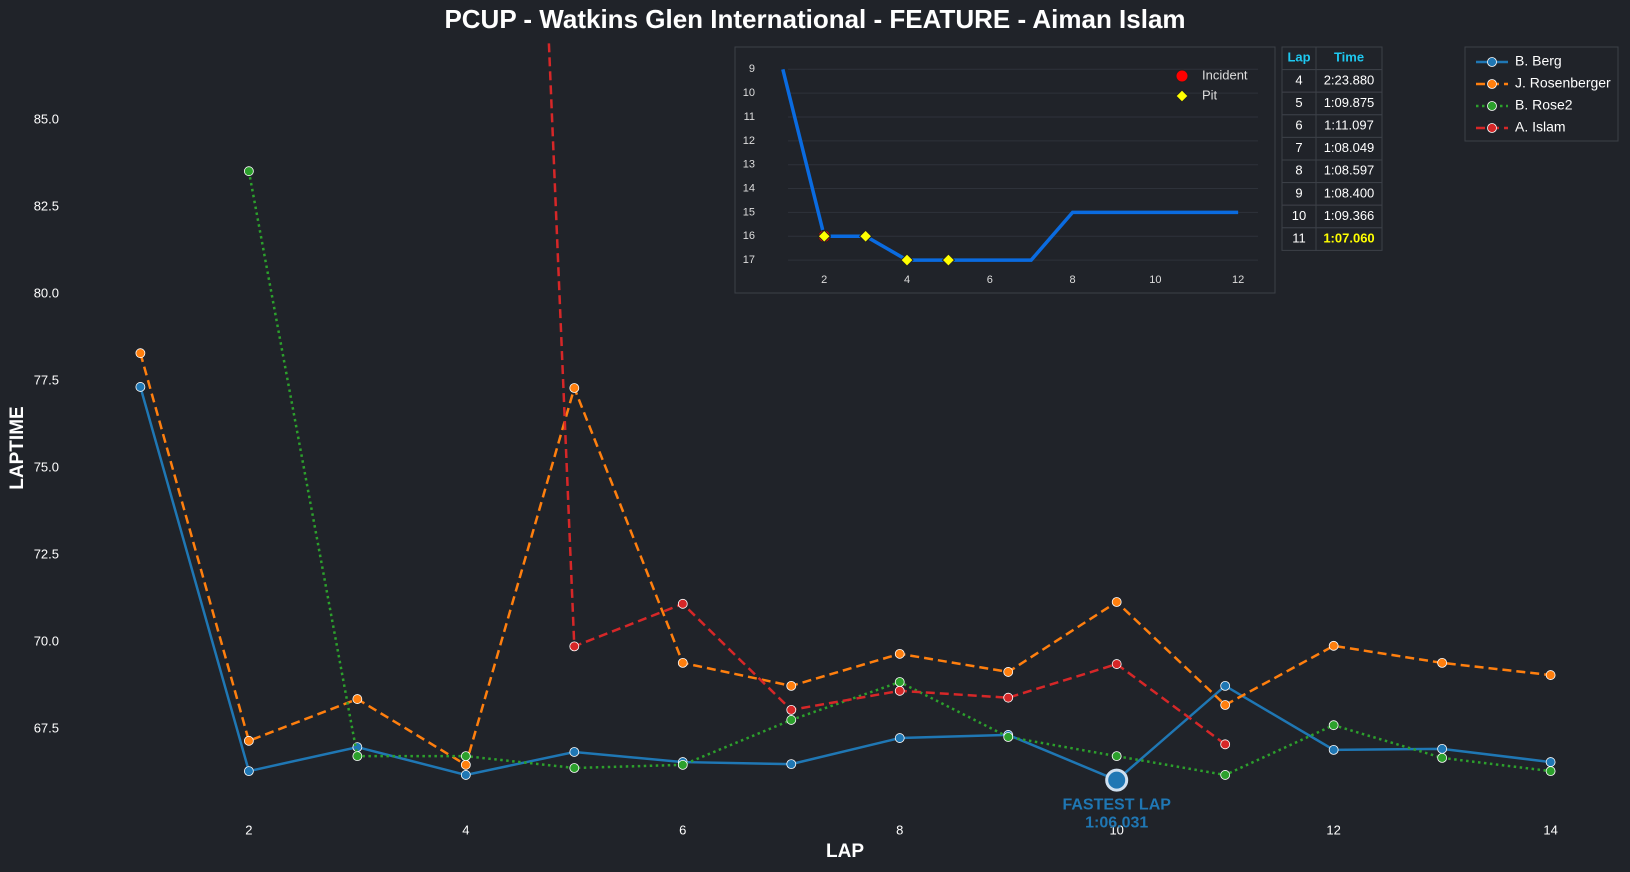 This screenshot has height=872, width=1630. I want to click on y-tick-label: 75.0, so click(46, 466).